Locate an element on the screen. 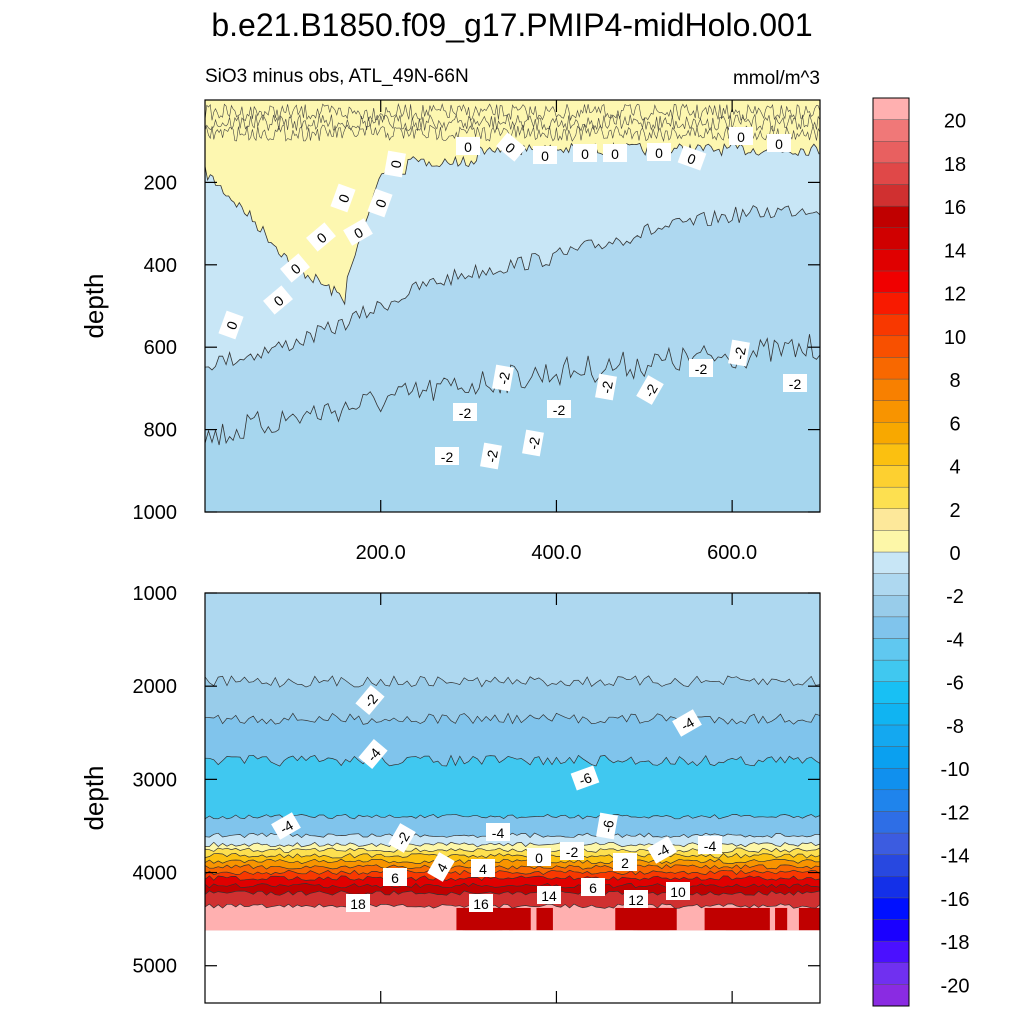 This screenshot has width=1024, height=1024. contour-label: 12 is located at coordinates (636, 899).